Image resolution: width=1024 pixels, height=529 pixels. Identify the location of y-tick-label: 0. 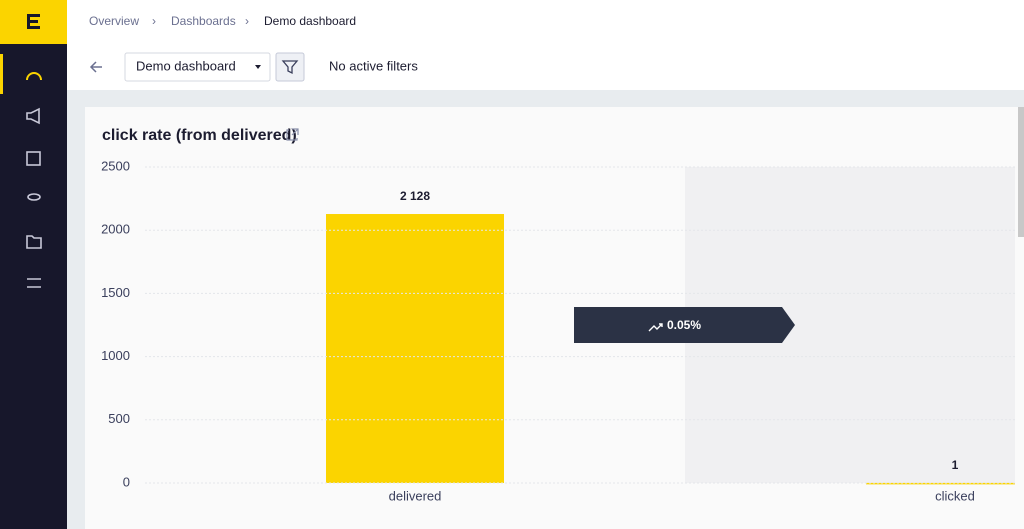
(126, 481).